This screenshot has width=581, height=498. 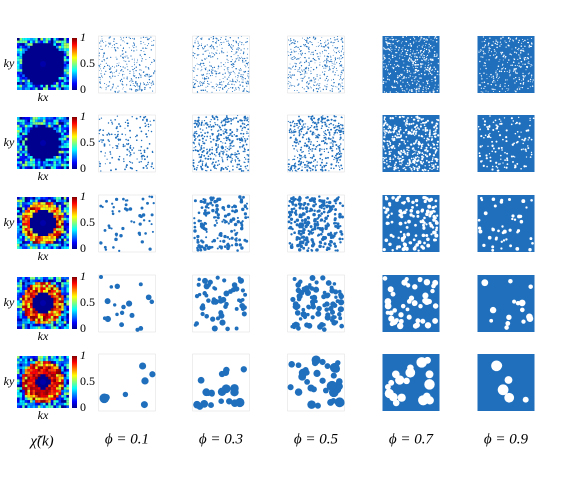 What do you see at coordinates (9, 222) in the screenshot?
I see `y-axis-label: ky` at bounding box center [9, 222].